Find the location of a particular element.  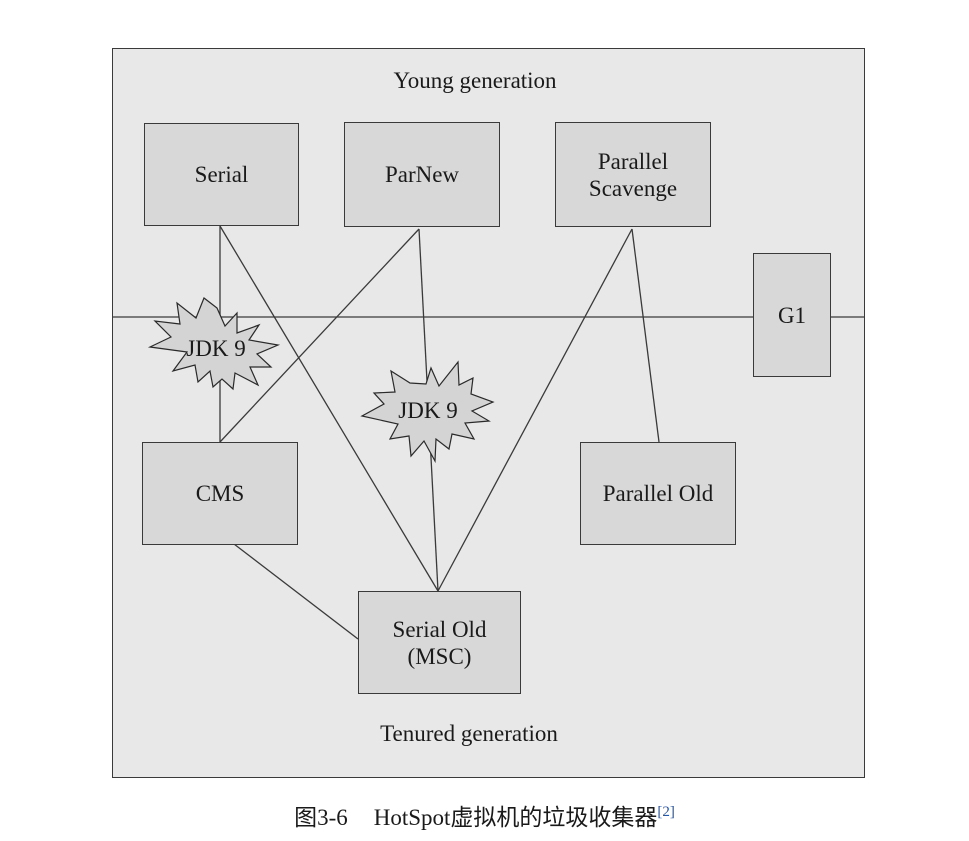

serial-old-collector: Serial Old (MSC) is located at coordinates (439, 642).